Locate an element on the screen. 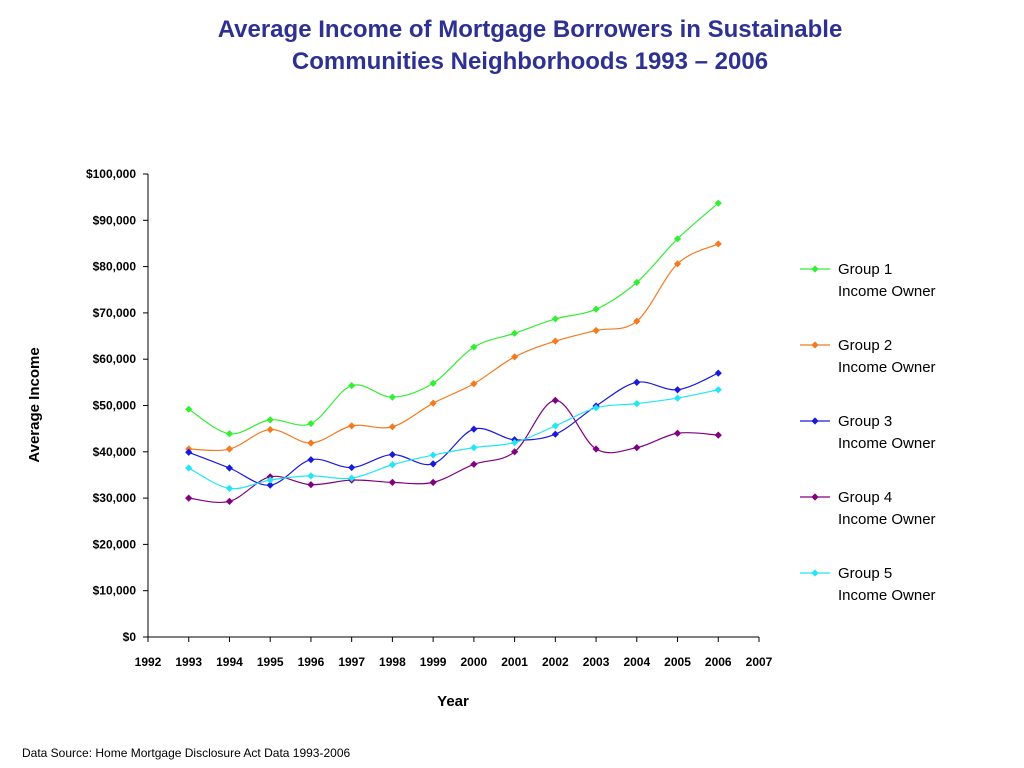  legend-3-marker is located at coordinates (815, 421).